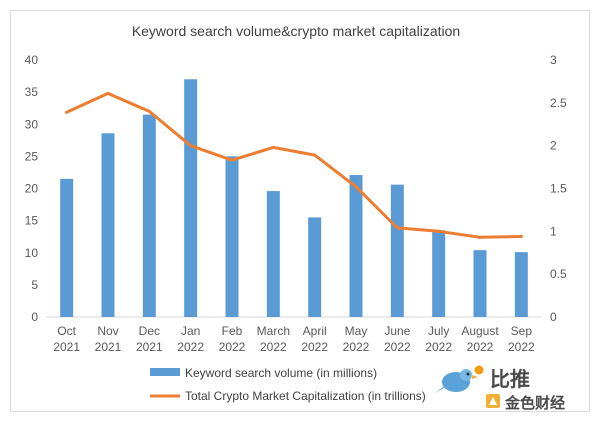 The height and width of the screenshot is (423, 600). I want to click on bird-logo-icon, so click(459, 379).